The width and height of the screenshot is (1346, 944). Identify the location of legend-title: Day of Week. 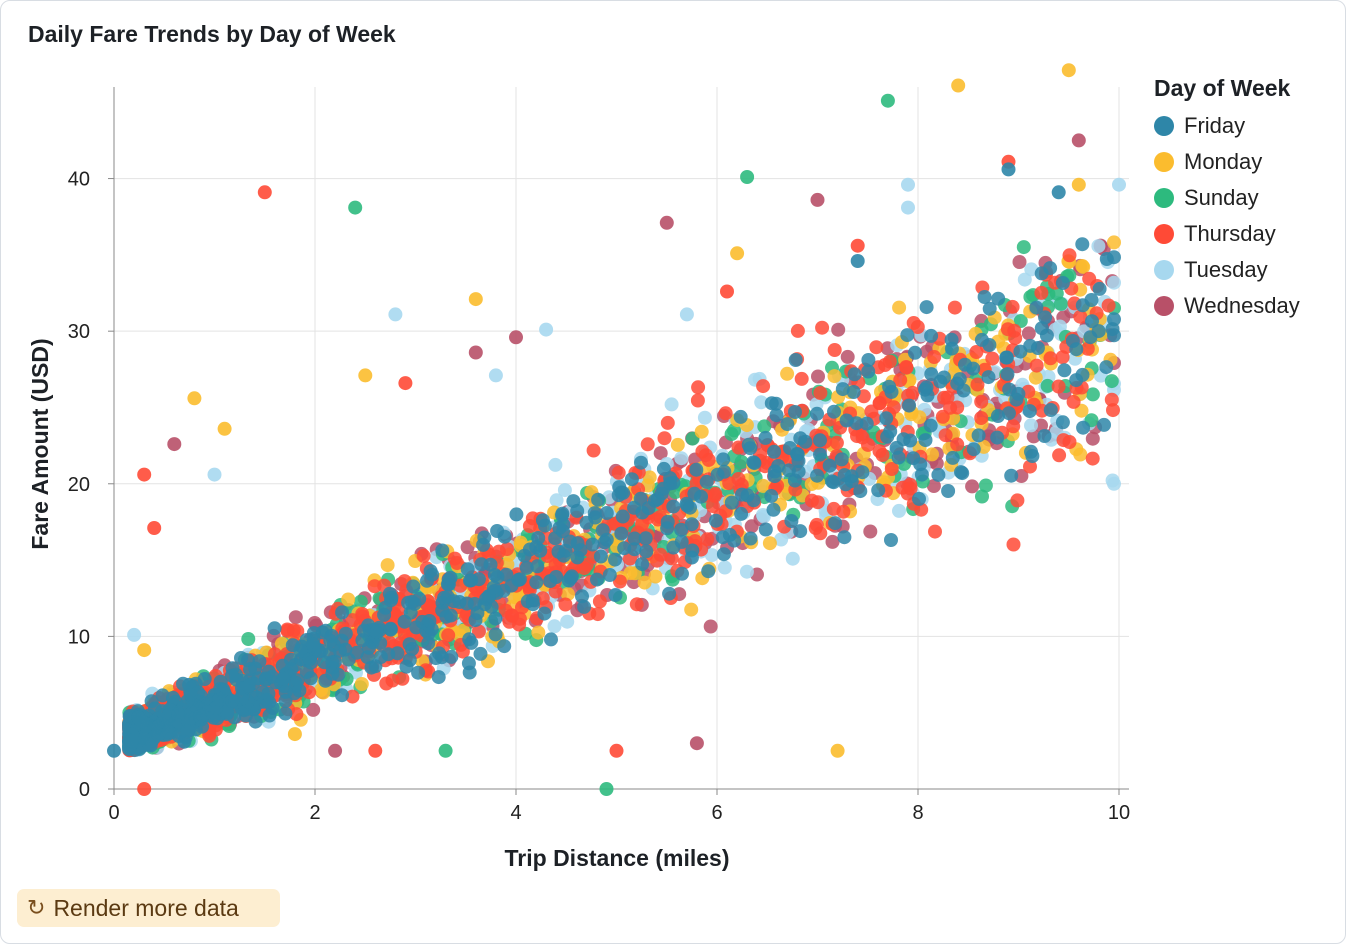
(1222, 88).